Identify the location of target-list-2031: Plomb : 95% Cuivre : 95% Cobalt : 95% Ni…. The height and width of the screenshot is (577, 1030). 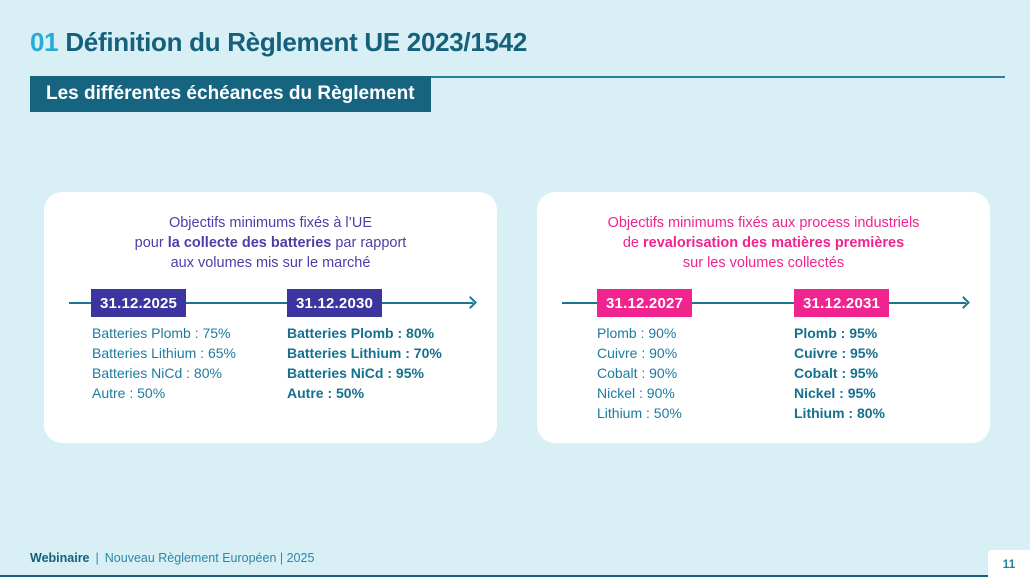
(839, 373).